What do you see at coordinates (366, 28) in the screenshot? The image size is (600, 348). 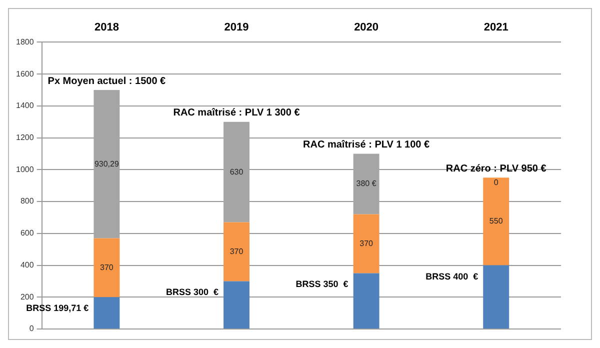 I see `x-tick-label: 2020` at bounding box center [366, 28].